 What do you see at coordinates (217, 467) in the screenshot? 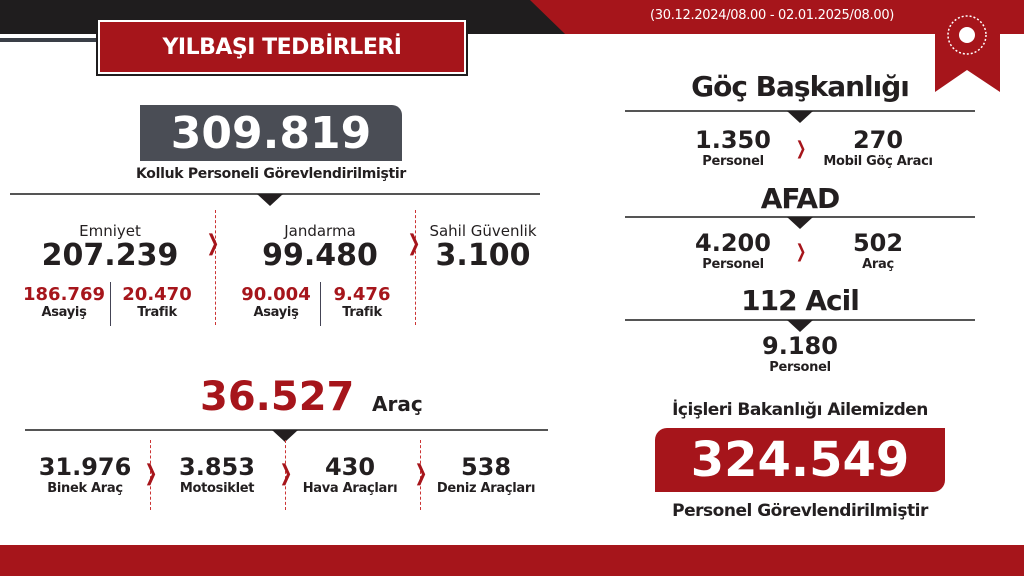
I see `vehicle-value: 3.853` at bounding box center [217, 467].